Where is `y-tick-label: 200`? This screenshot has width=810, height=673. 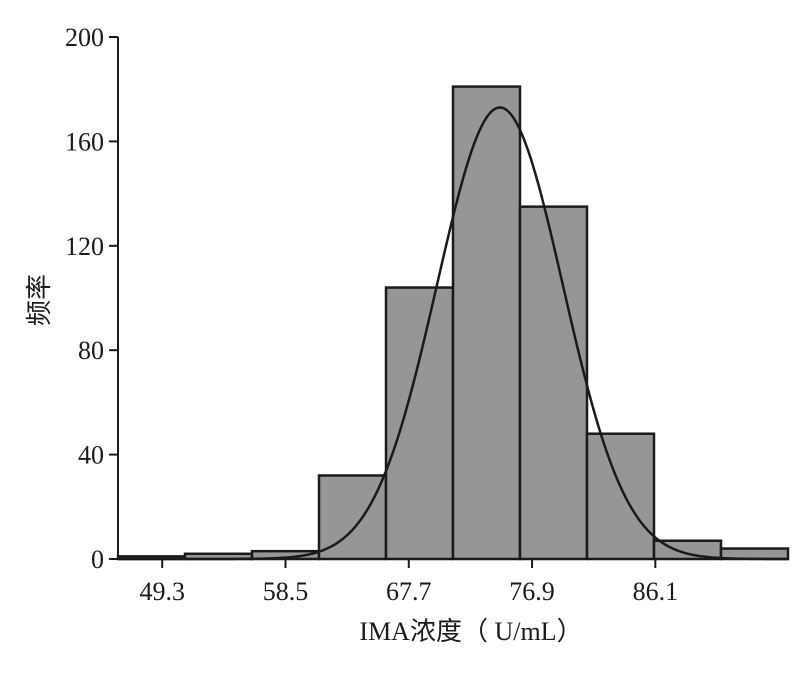
y-tick-label: 200 is located at coordinates (84, 37).